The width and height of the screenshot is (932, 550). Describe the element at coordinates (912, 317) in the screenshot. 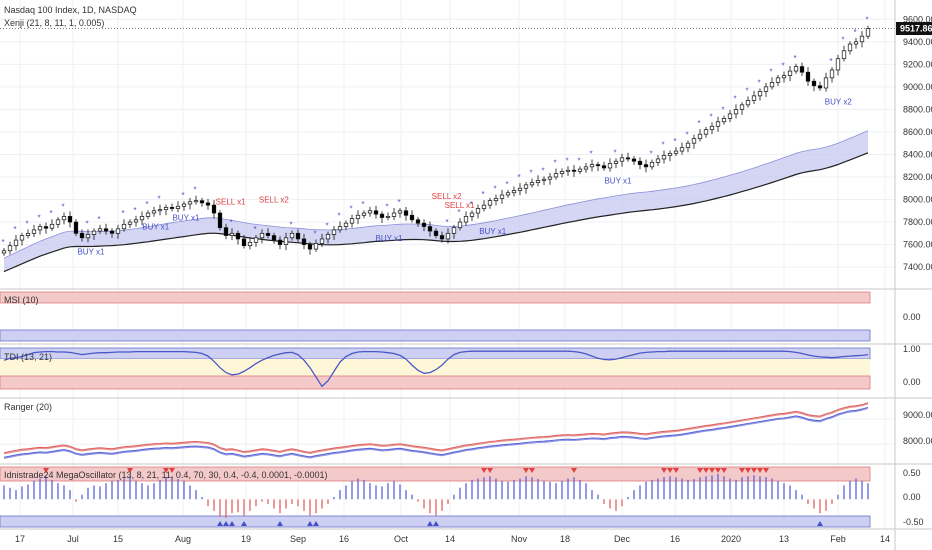

I see `msi-tick-0: 0.00` at that location.